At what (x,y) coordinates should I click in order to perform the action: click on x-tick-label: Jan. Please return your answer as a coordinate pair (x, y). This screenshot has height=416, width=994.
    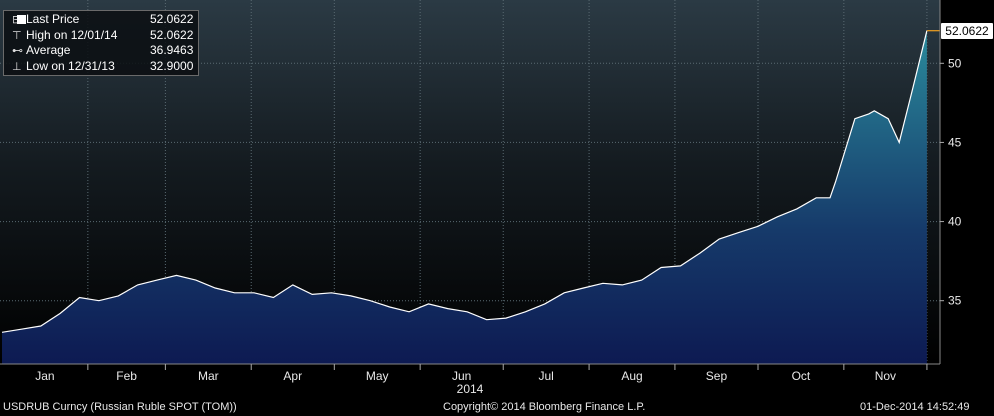
    Looking at the image, I should click on (44, 376).